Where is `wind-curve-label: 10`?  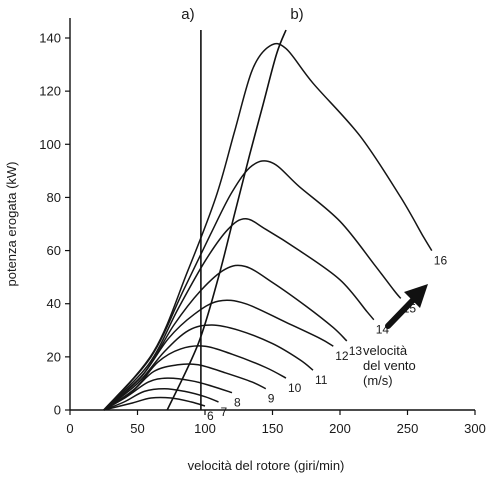
wind-curve-label: 10 is located at coordinates (295, 388).